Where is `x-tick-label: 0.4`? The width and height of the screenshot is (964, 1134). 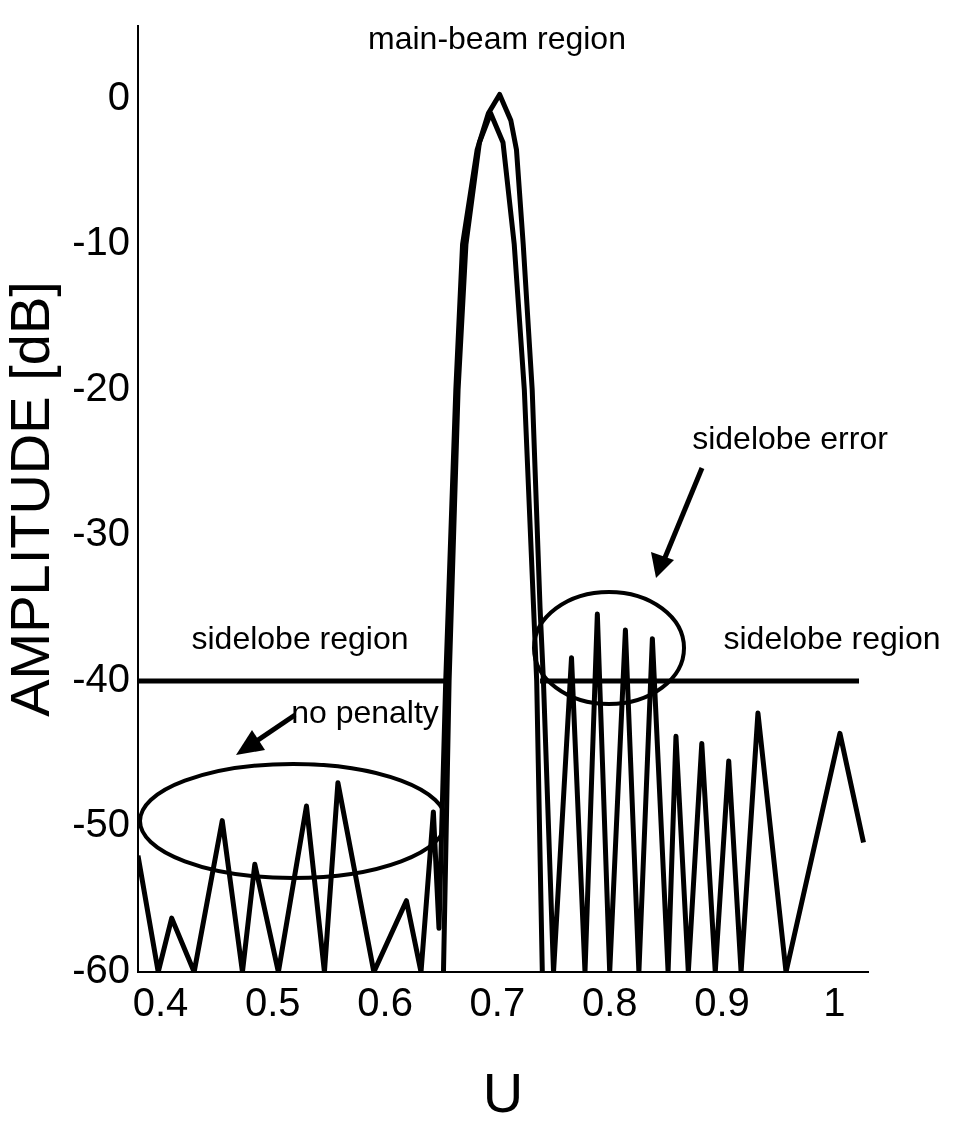 x-tick-label: 0.4 is located at coordinates (160, 1002).